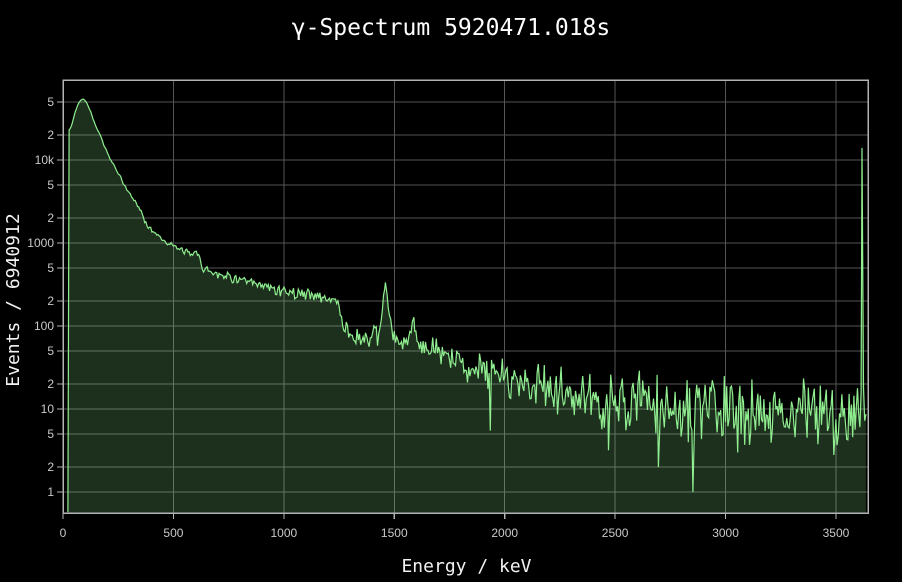 The image size is (902, 582). I want to click on x-tick-label: 0, so click(63, 533).